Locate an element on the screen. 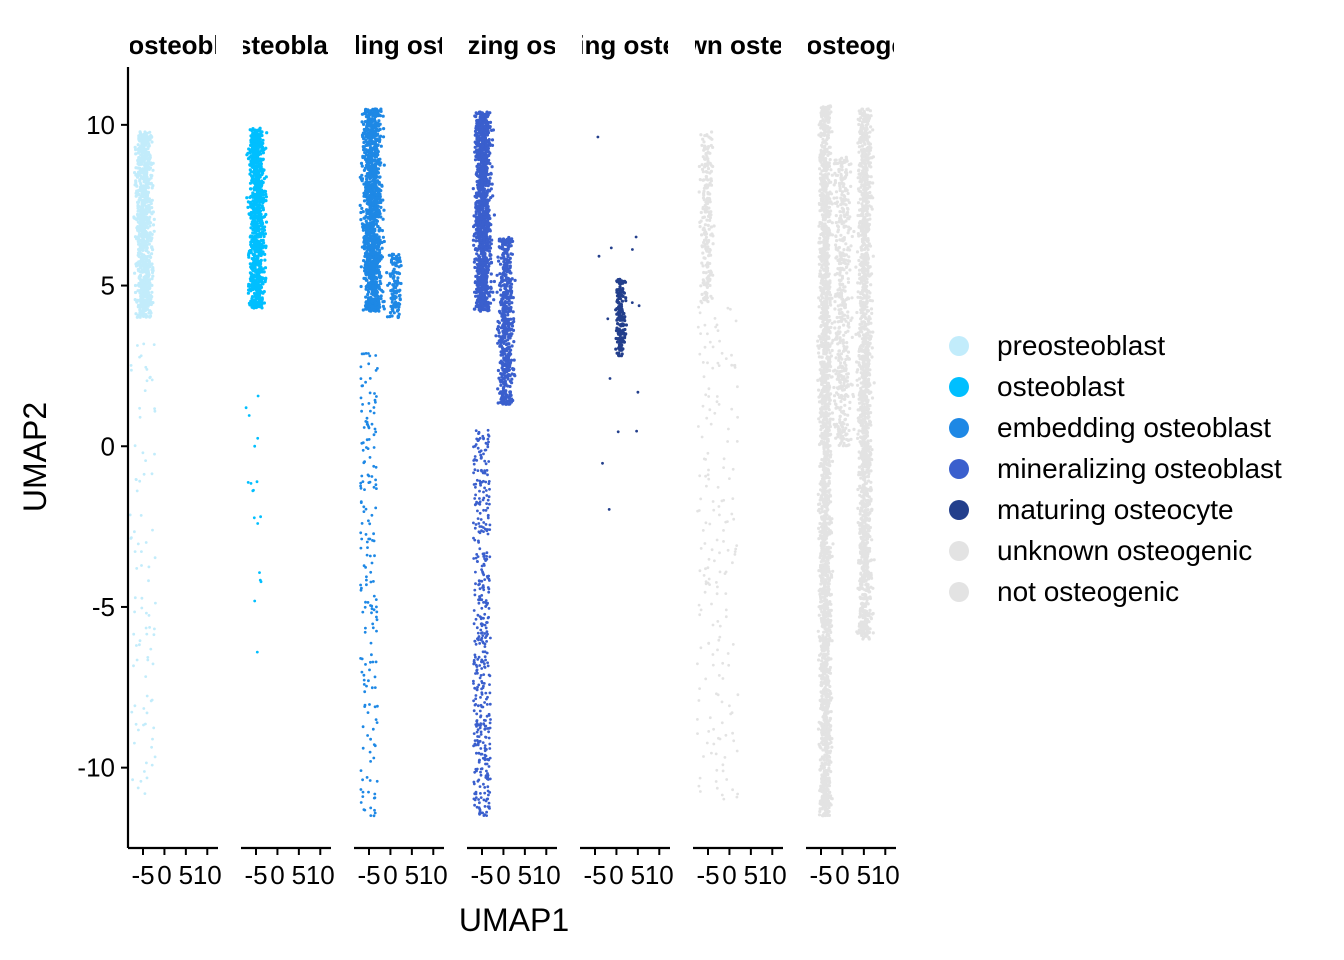 The width and height of the screenshot is (1344, 960). facet-panel: mineralizing osteoblast-5 0 5 10 is located at coordinates (514, 460).